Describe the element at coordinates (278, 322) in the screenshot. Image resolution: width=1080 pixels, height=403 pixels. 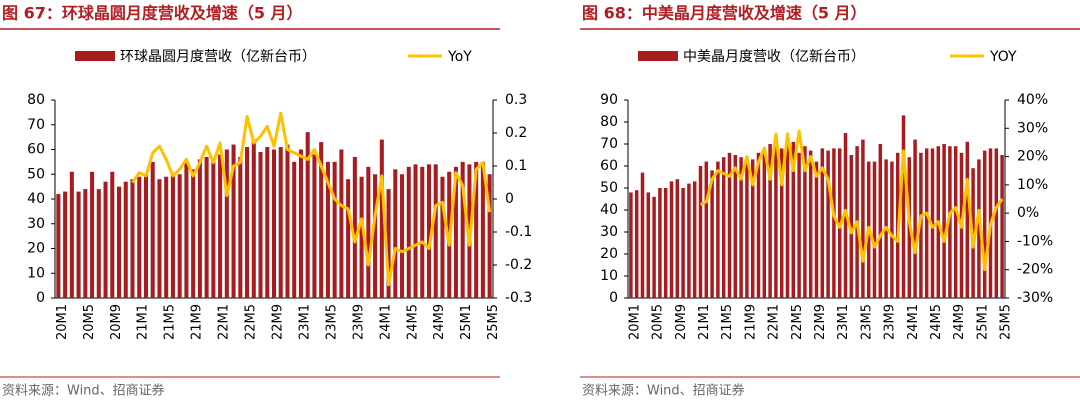
I see `x-tick-label: 22M9` at that location.